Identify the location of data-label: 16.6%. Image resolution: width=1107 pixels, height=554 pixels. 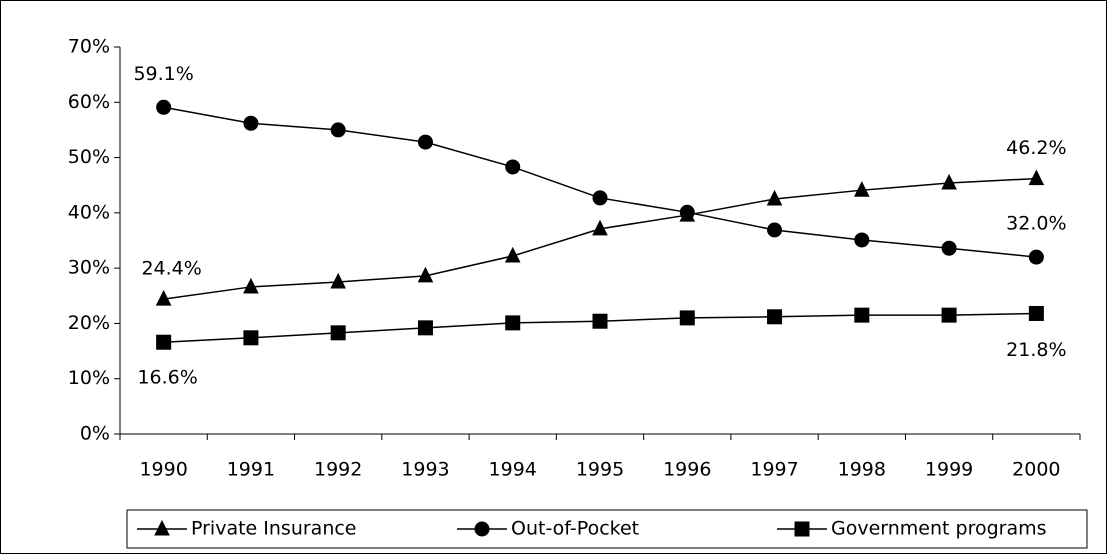
(167, 378).